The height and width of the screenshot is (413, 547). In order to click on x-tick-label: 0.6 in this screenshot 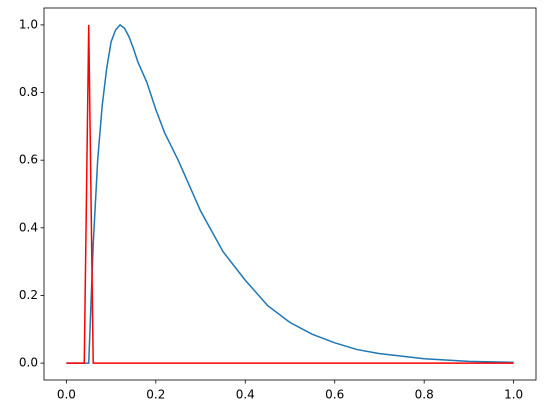, I will do `click(334, 395)`.